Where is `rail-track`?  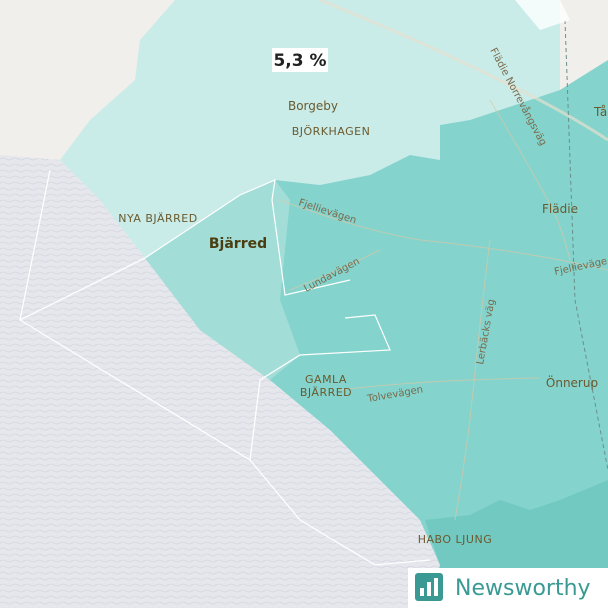 rail-track is located at coordinates (586, 245).